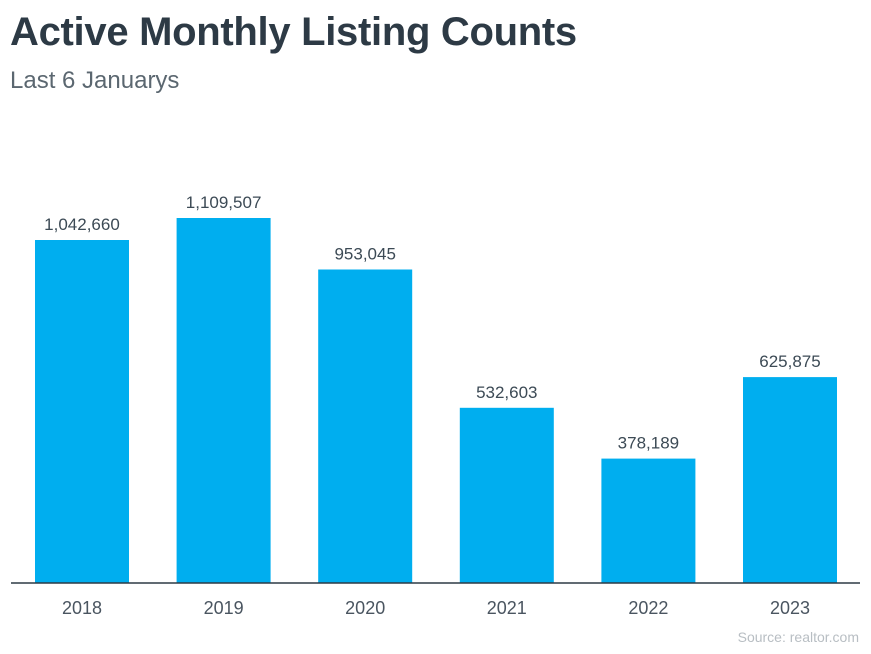  Describe the element at coordinates (224, 202) in the screenshot. I see `data-label-2019: 1,109,507` at that location.